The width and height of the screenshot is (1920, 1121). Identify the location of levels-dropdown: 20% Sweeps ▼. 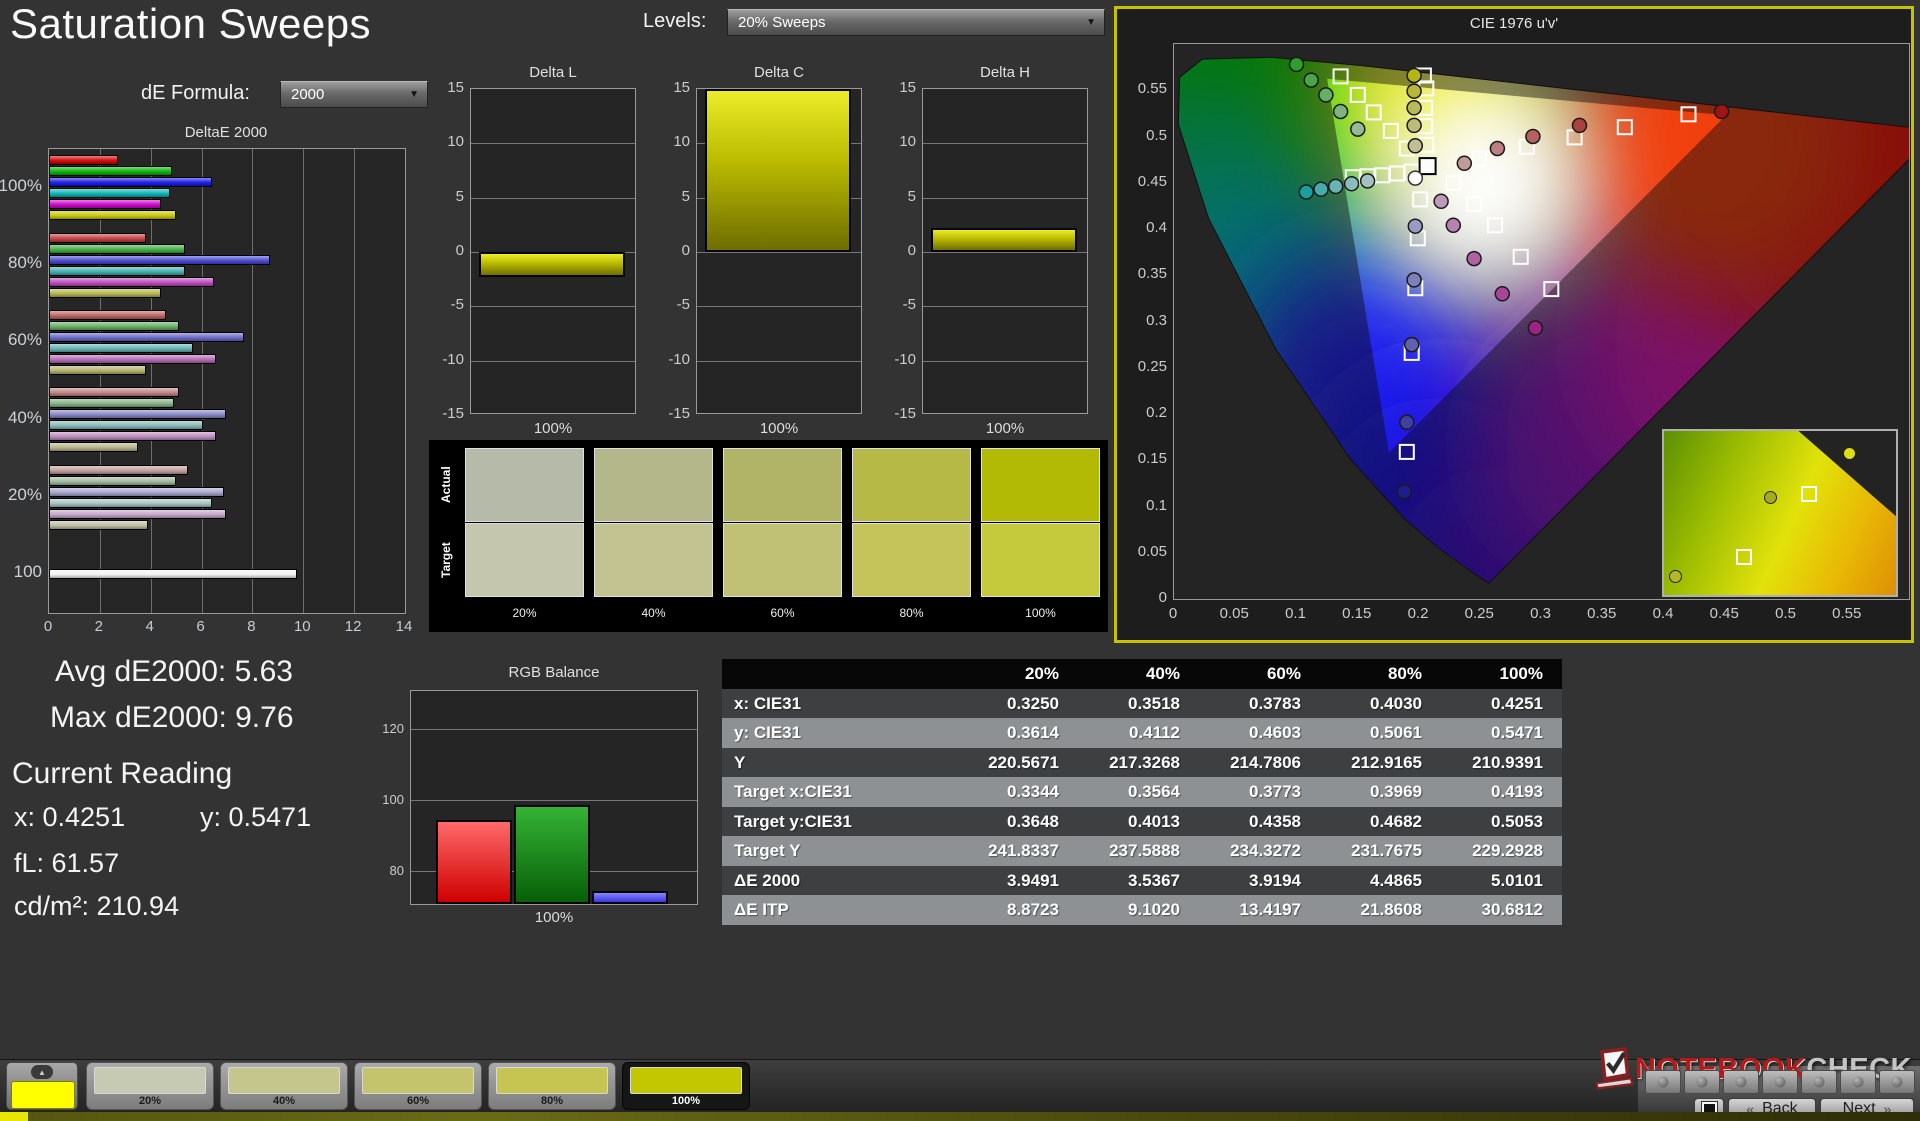
(916, 22).